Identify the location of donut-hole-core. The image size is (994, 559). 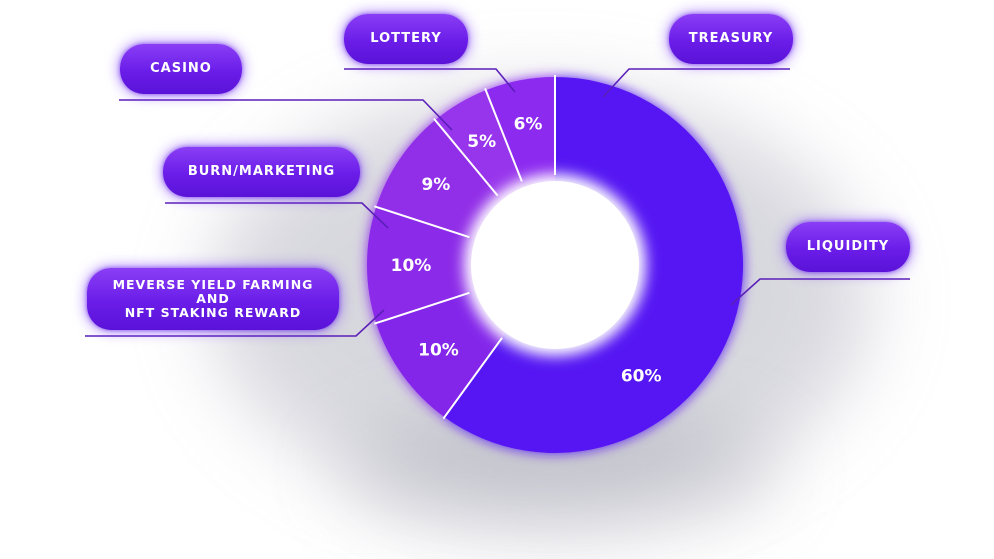
(555, 265).